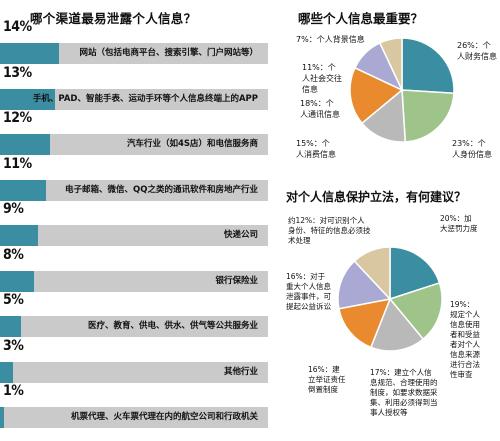  What do you see at coordinates (13, 300) in the screenshot?
I see `bar-value-label: 5%` at bounding box center [13, 300].